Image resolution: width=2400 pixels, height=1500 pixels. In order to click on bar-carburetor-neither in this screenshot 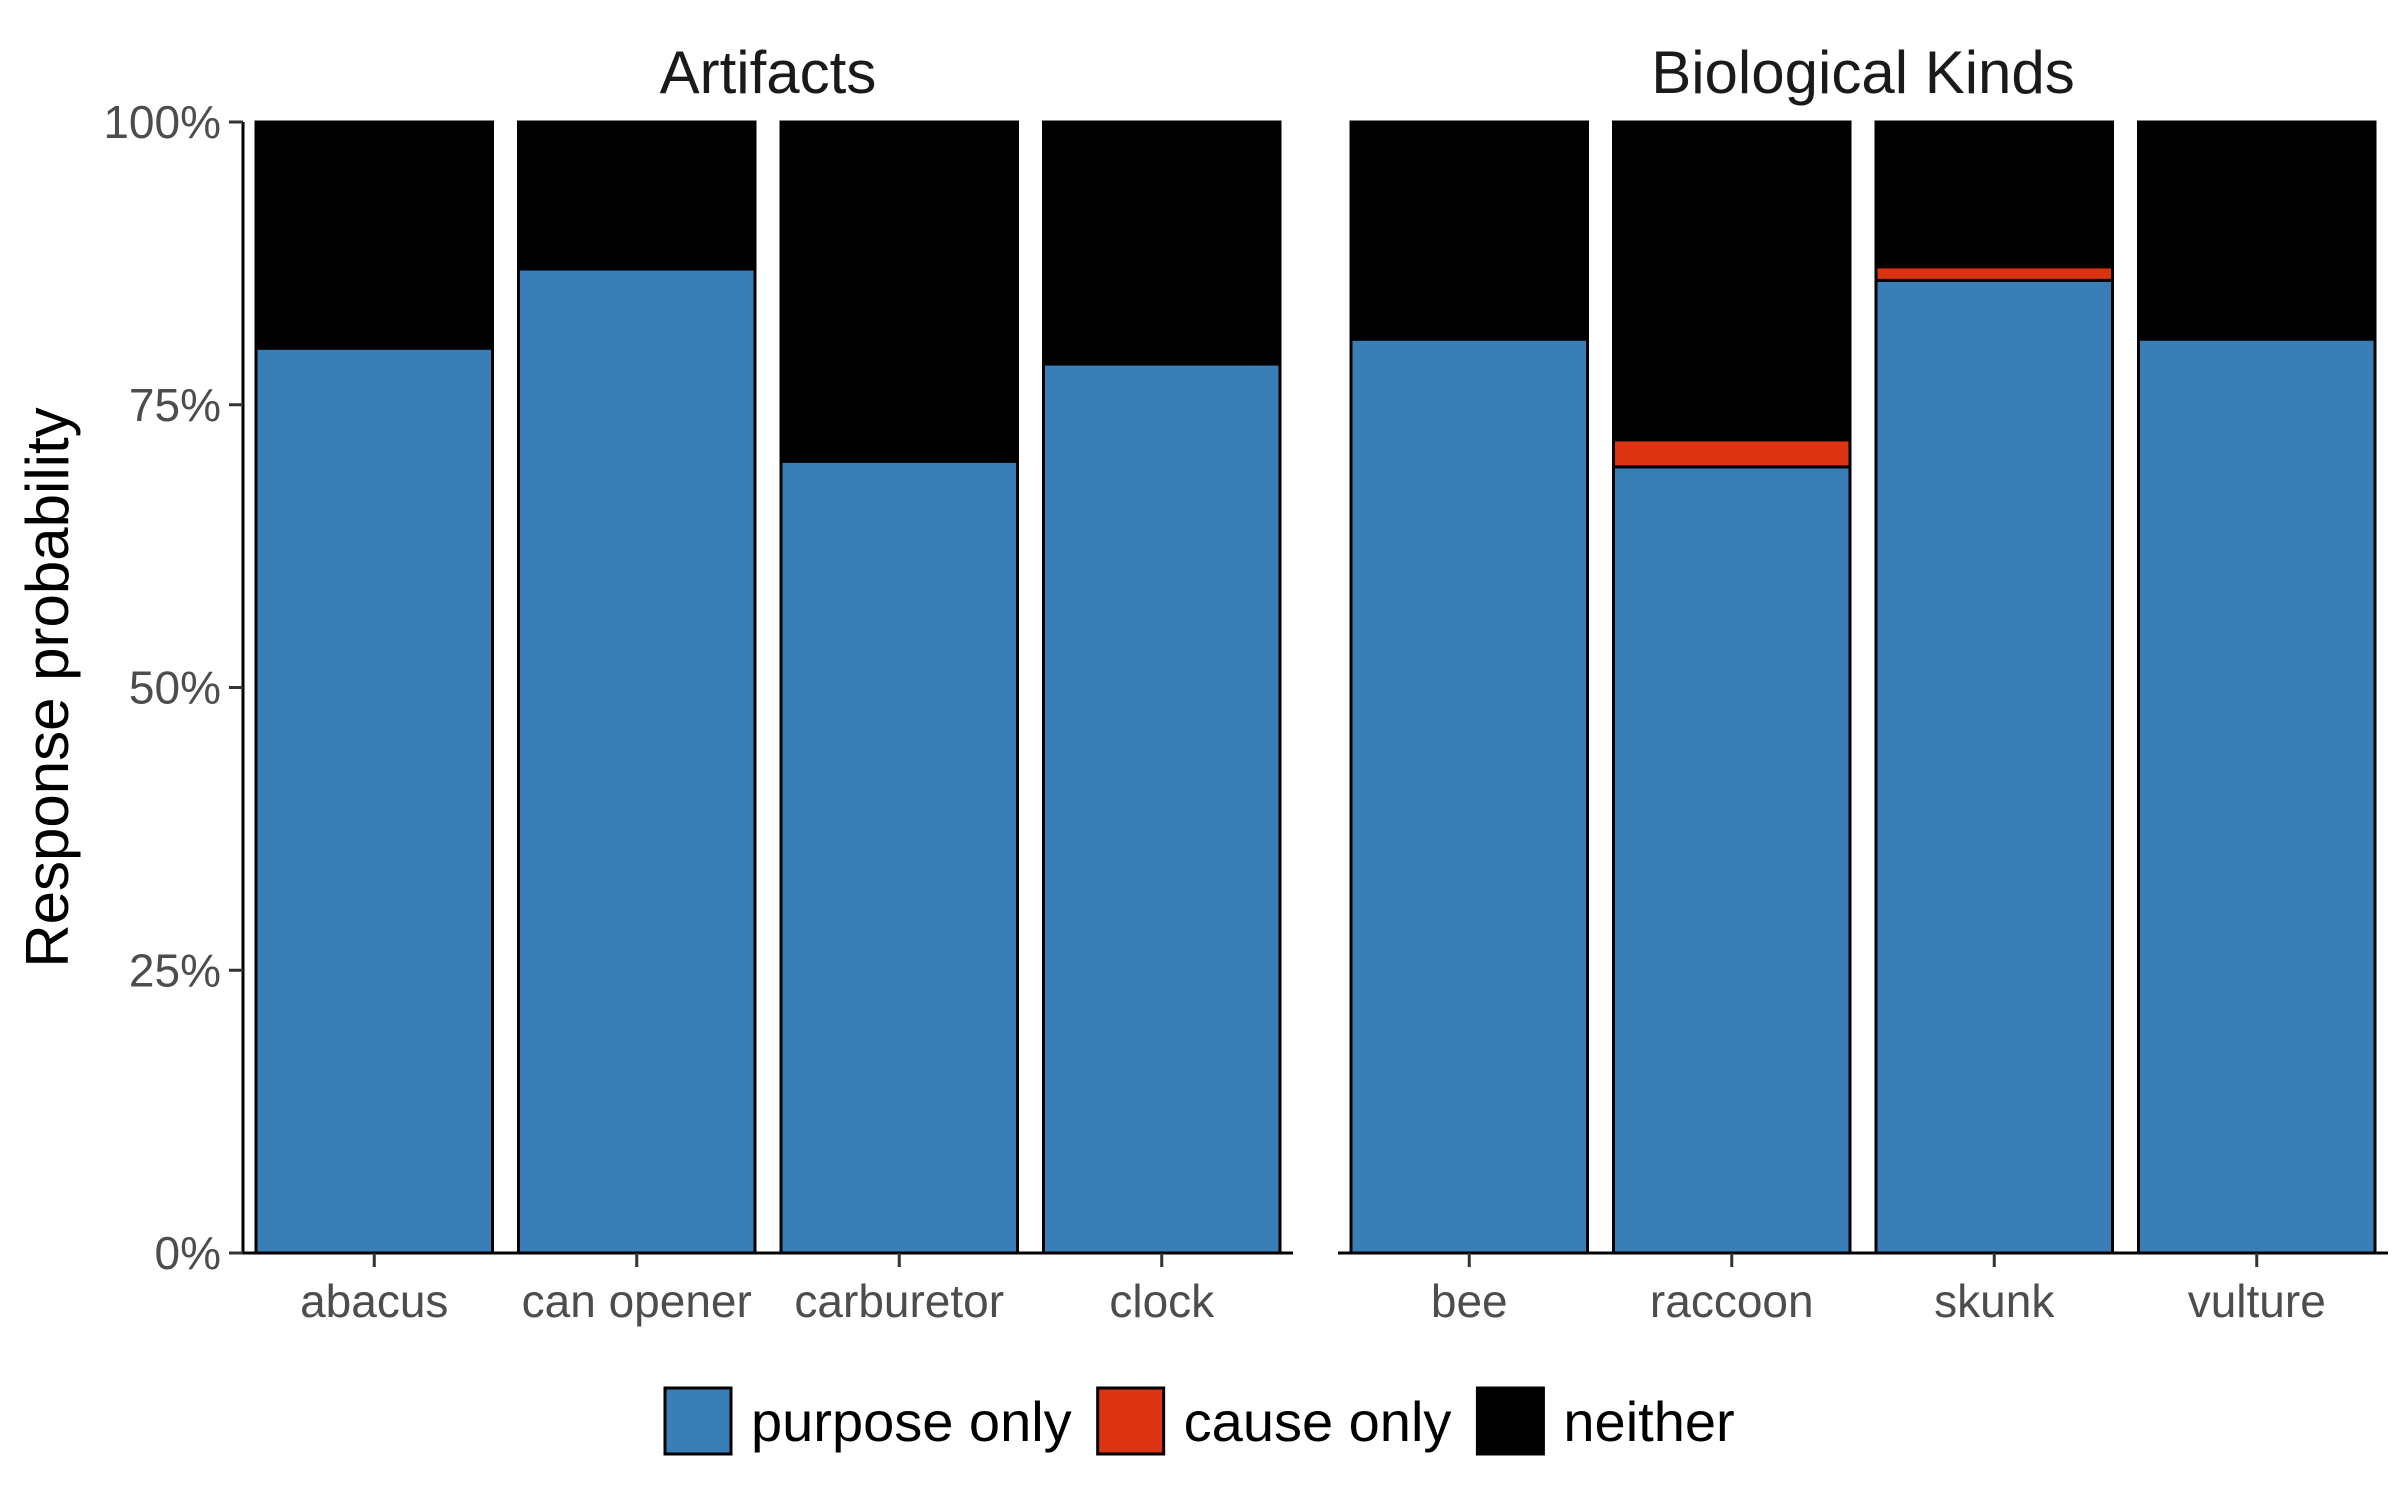, I will do `click(899, 291)`.